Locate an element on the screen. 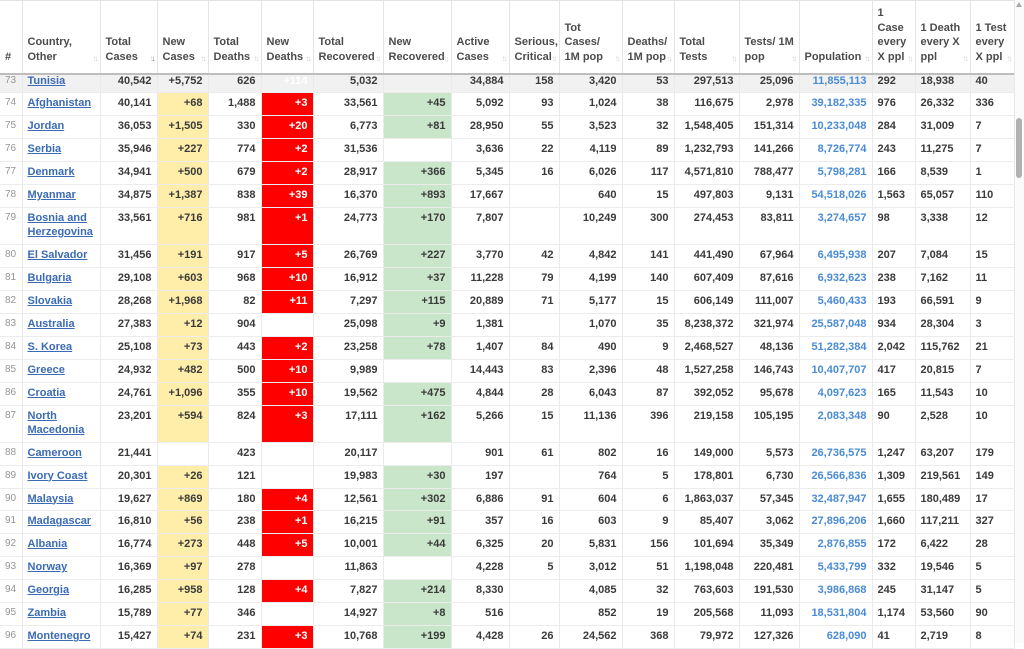 The height and width of the screenshot is (649, 1024). col-header-deaths-per-1m: Deaths/ 1M pop ↑↓ is located at coordinates (648, 38).